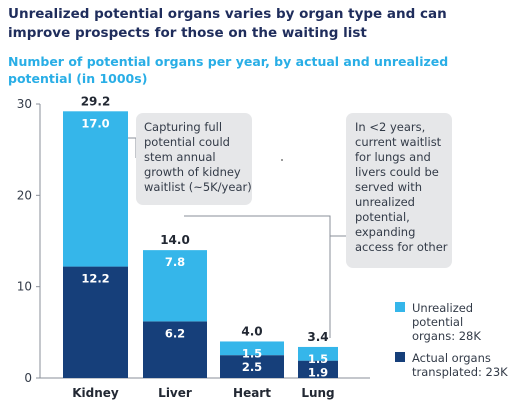 Image resolution: width=512 pixels, height=404 pixels. I want to click on legend-swatch-actual, so click(400, 357).